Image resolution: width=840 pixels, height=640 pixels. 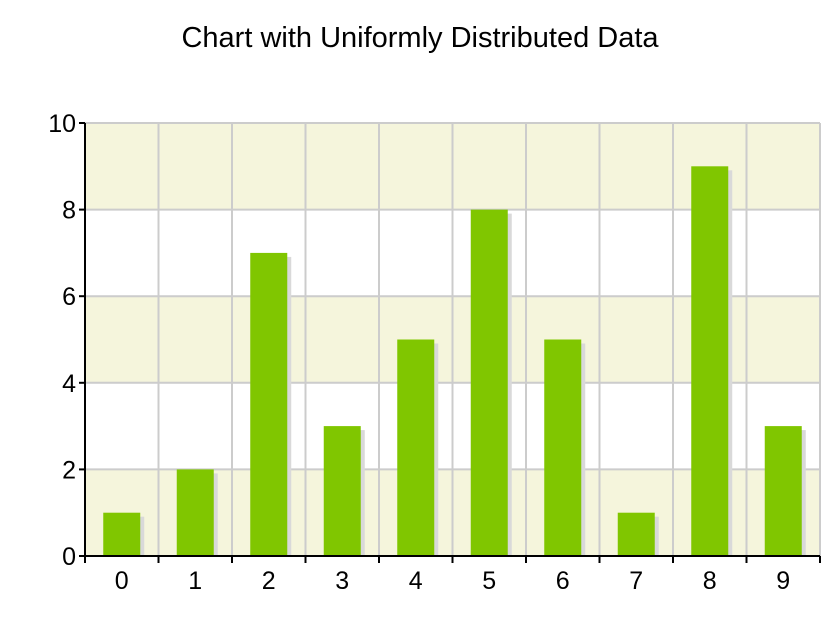 I want to click on x-tick-label: 4, so click(x=416, y=581).